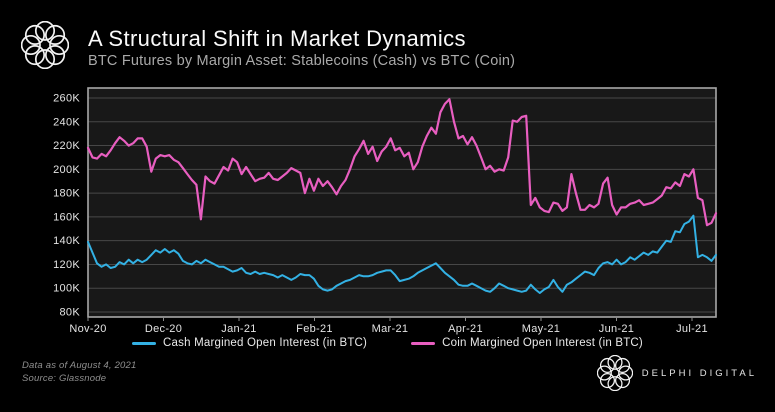 This screenshot has width=775, height=412. Describe the element at coordinates (615, 373) in the screenshot. I see `delphi-knot-logo-small-icon` at that location.